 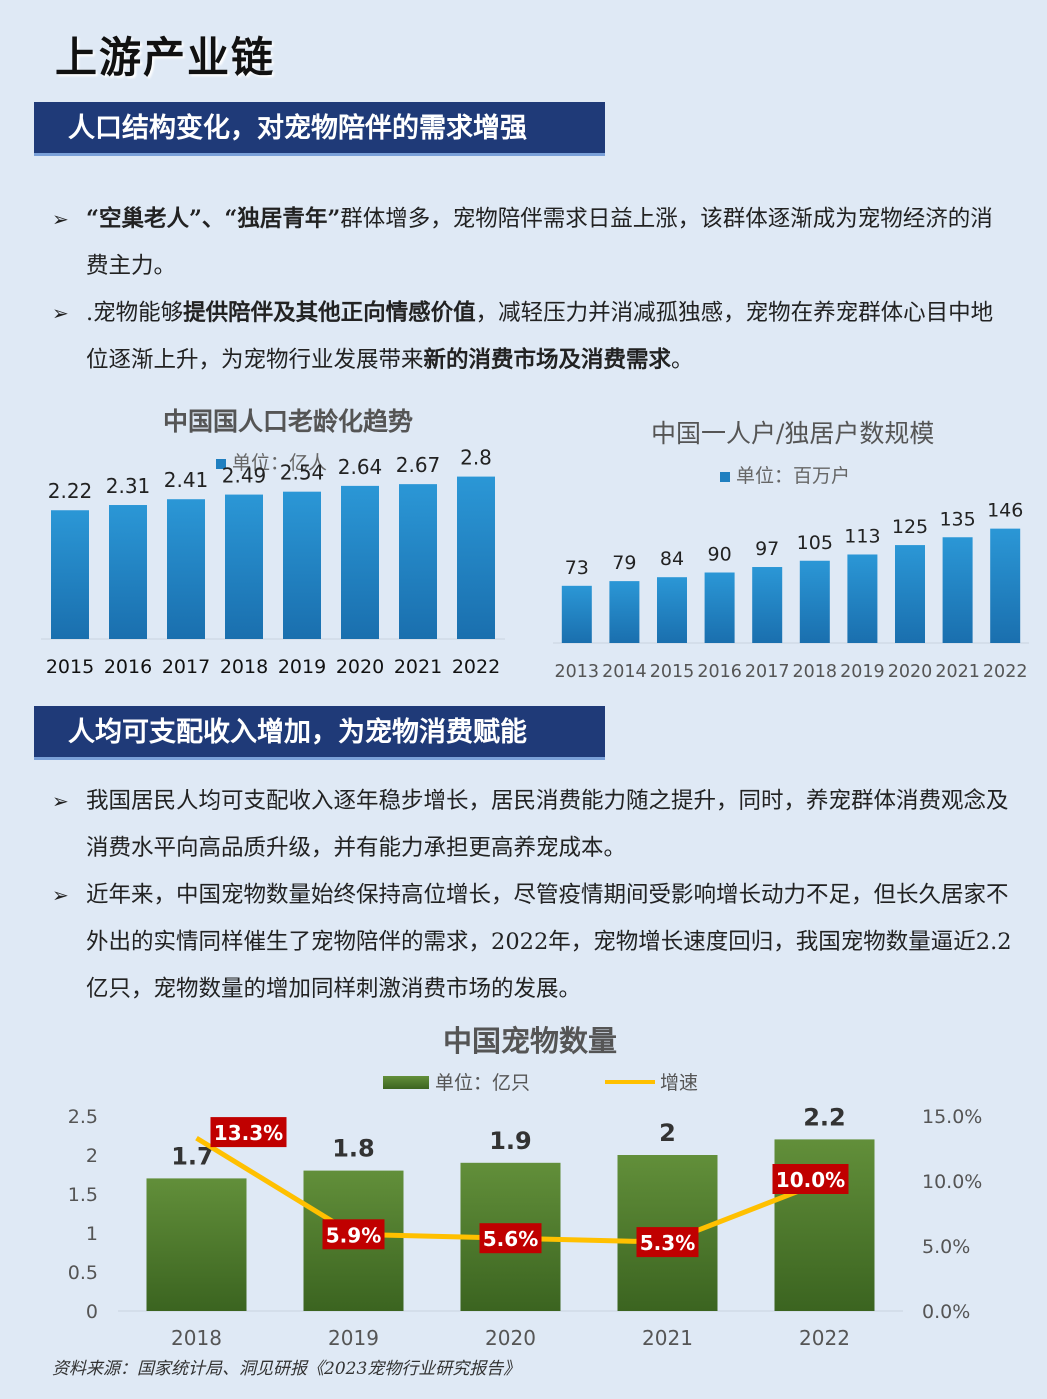 I want to click on data-label: 146, so click(x=1005, y=511).